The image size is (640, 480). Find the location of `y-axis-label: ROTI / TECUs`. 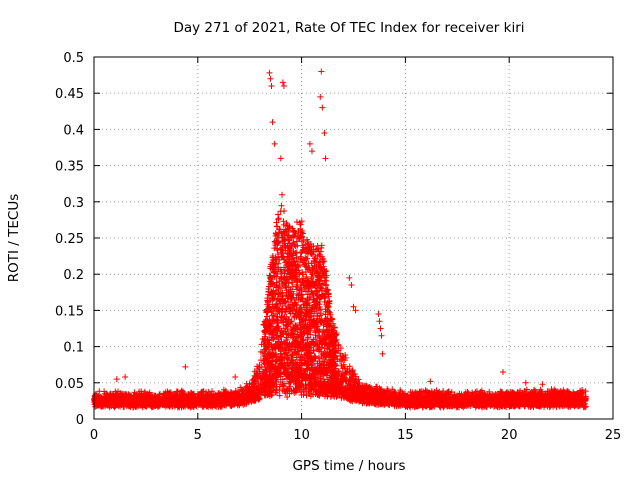

y-axis-label: ROTI / TECUs is located at coordinates (14, 238).